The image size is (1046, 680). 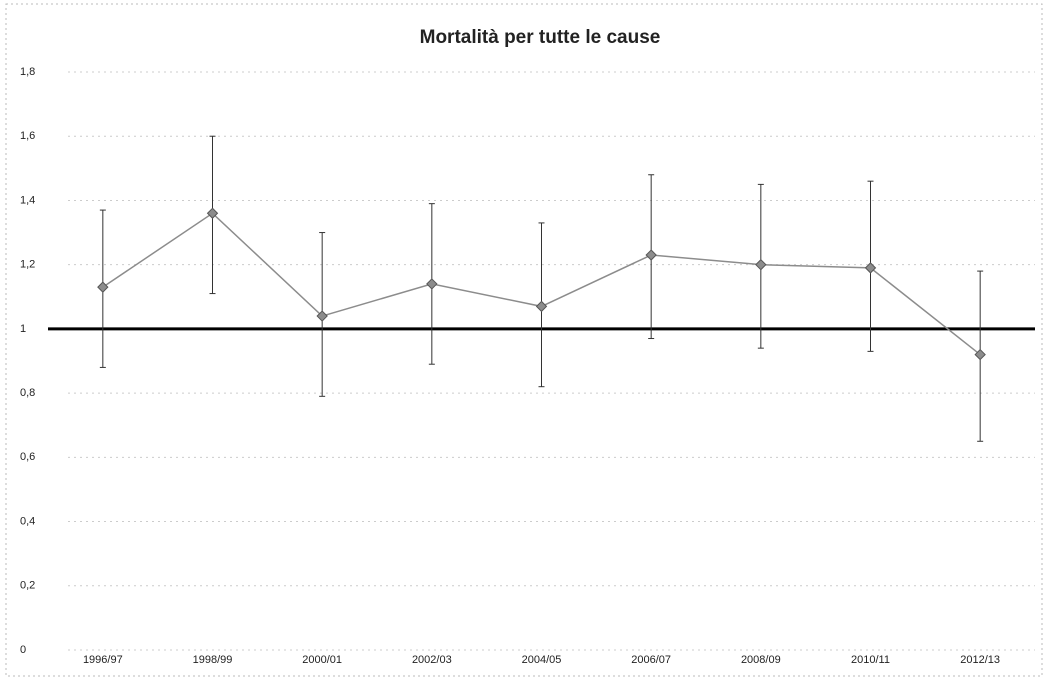 What do you see at coordinates (27, 265) in the screenshot?
I see `y-tick-label: 1,2` at bounding box center [27, 265].